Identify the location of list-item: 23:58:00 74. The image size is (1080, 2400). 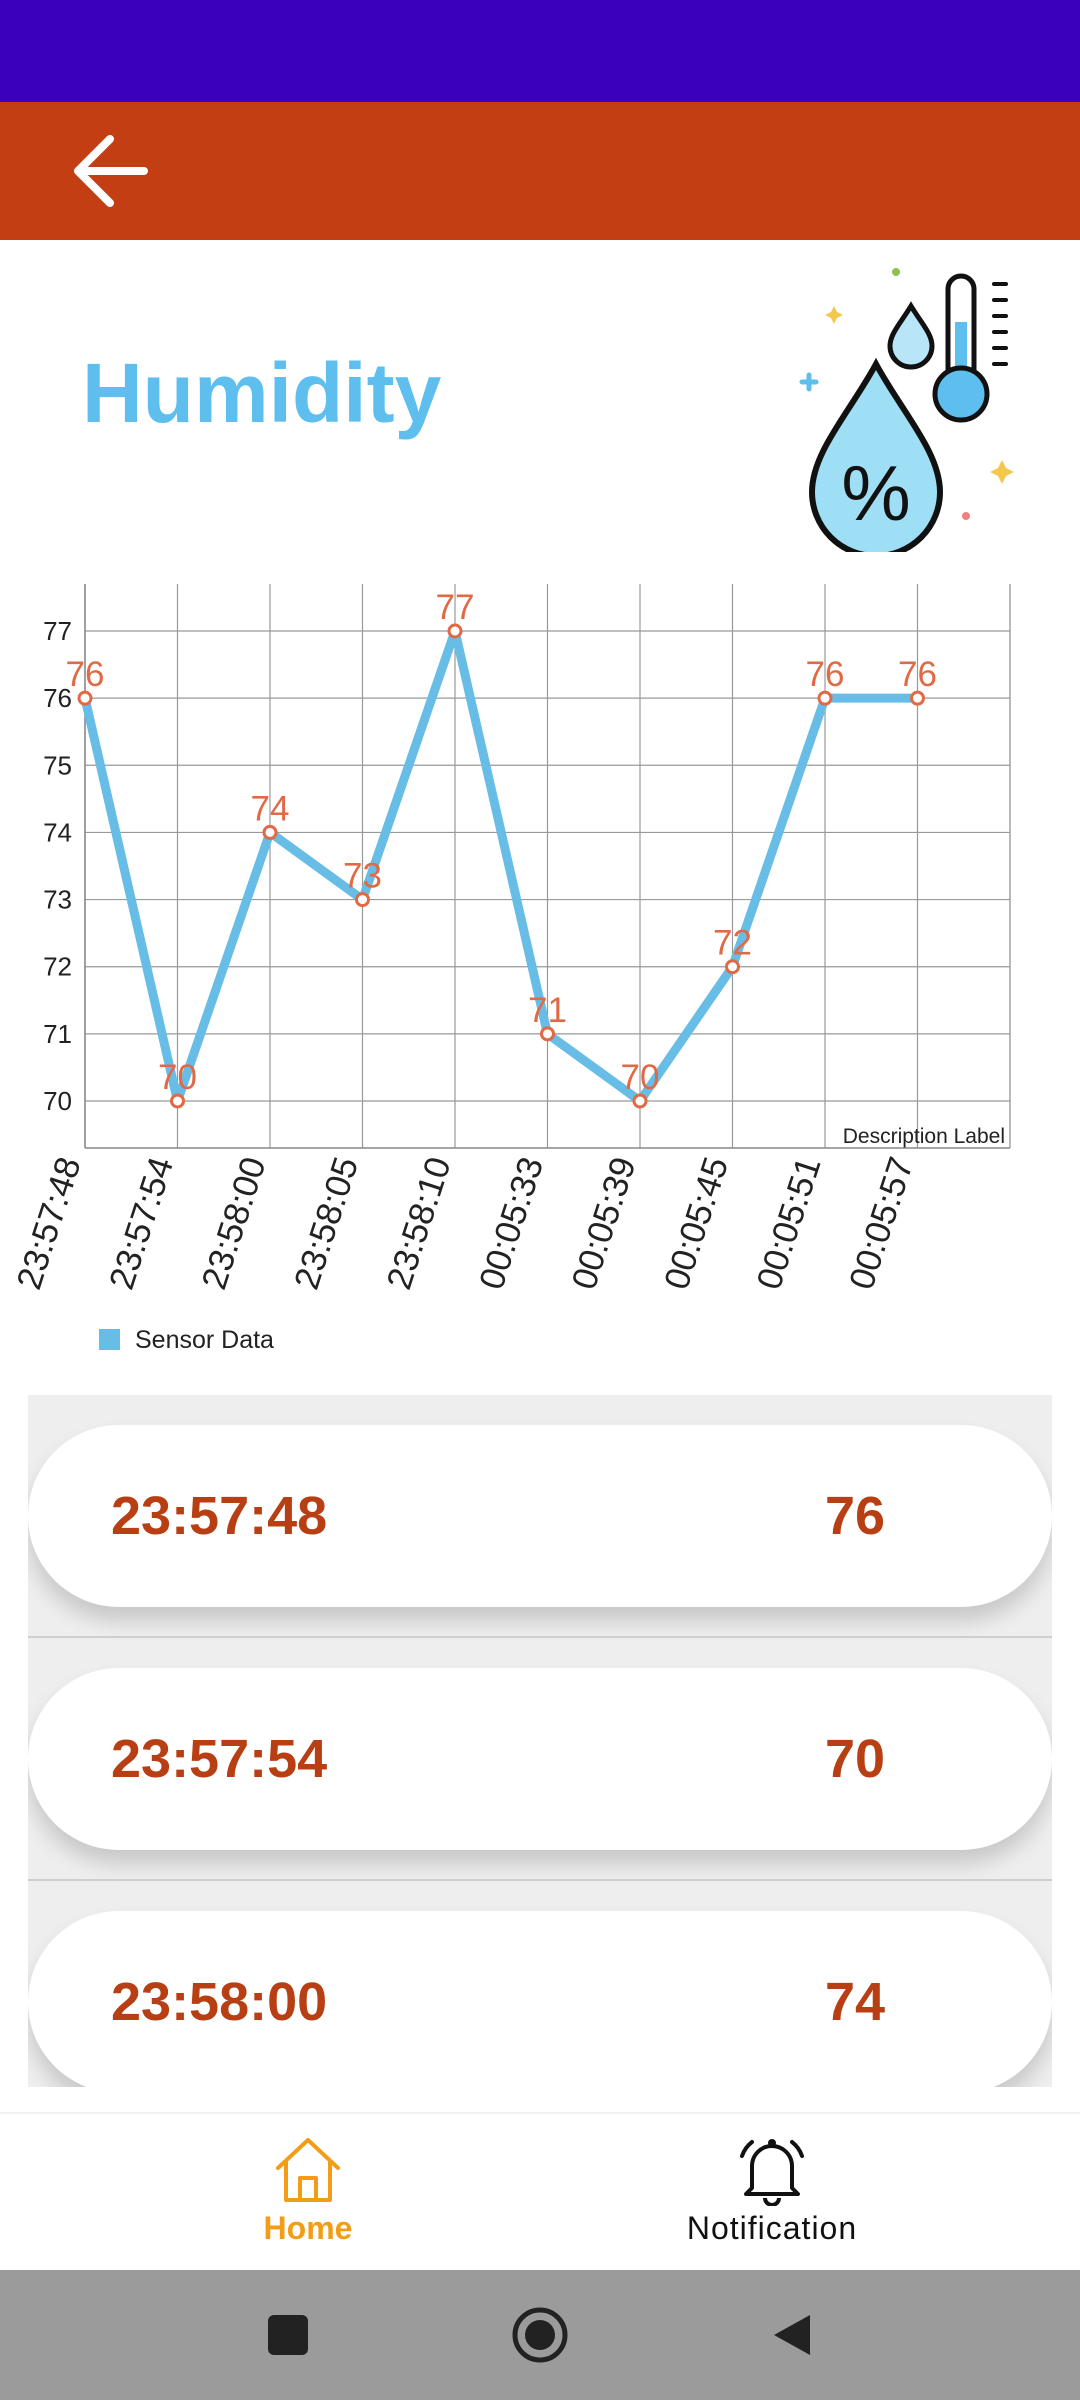
(540, 1984).